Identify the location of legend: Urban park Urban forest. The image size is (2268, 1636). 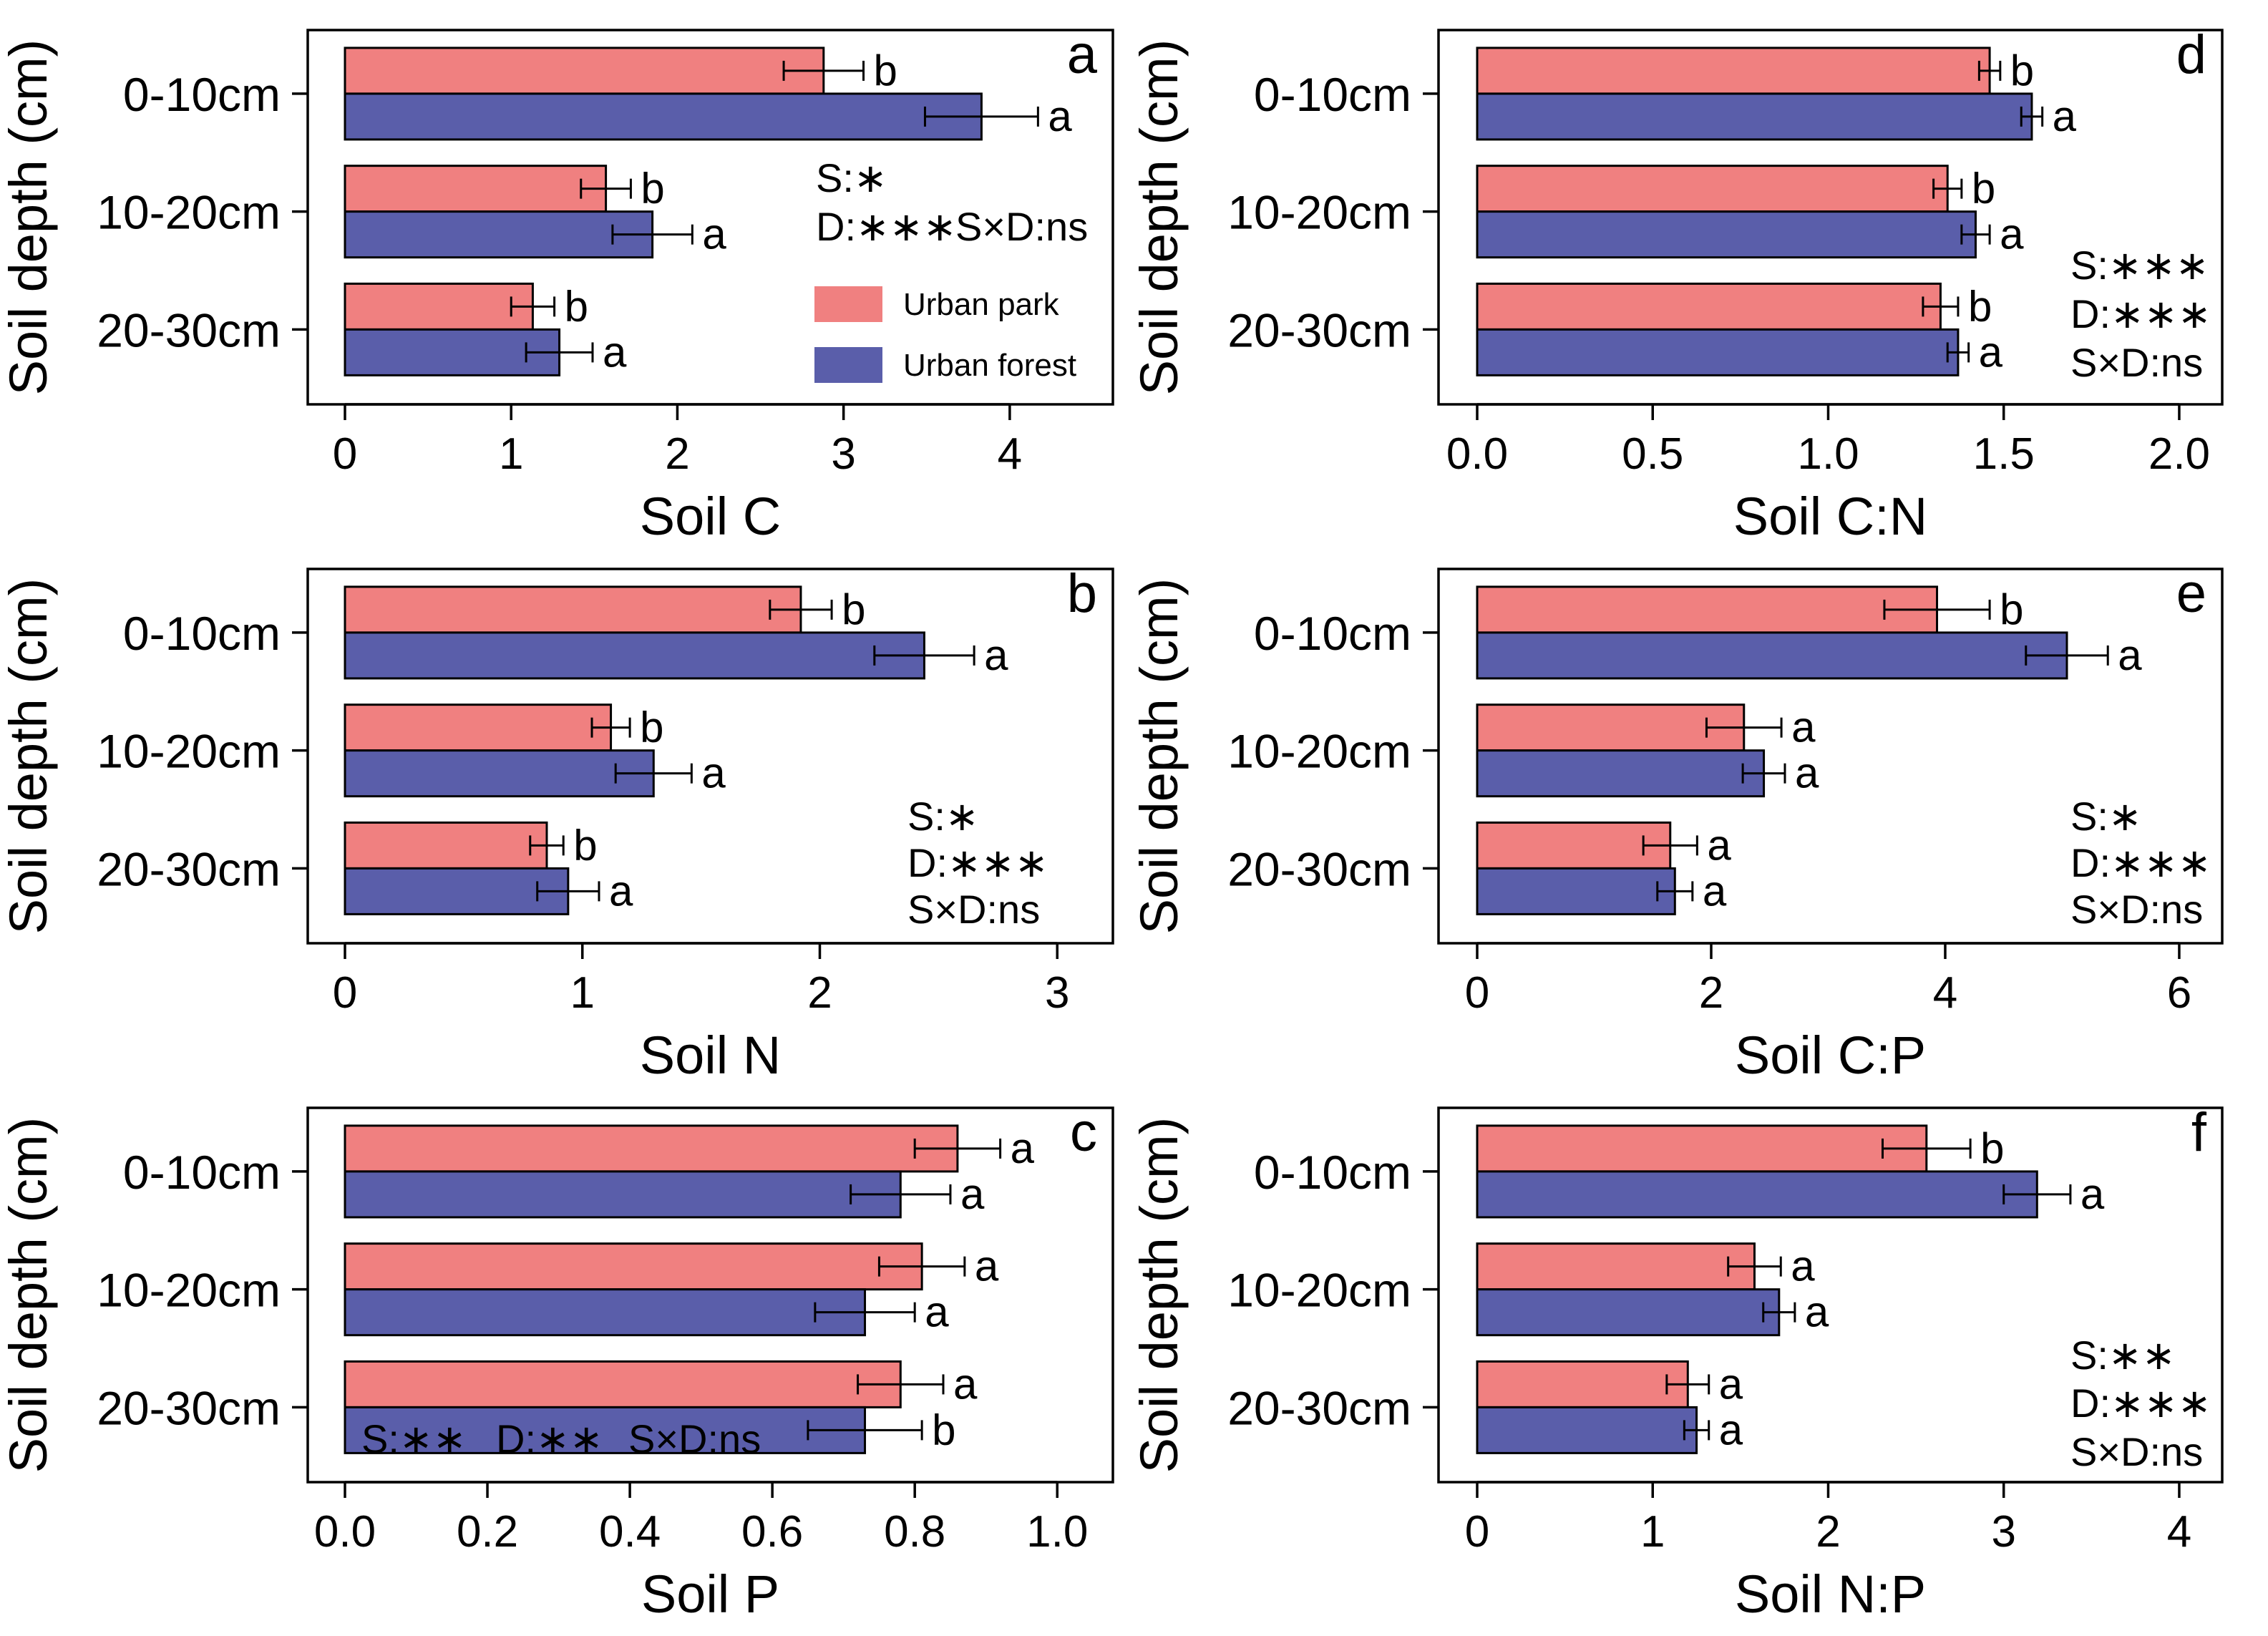
(945, 335).